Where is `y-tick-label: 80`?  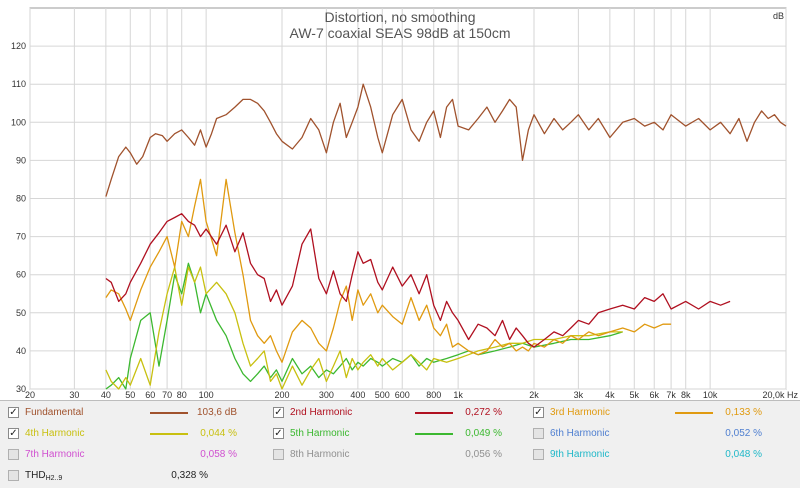 y-tick-label: 80 is located at coordinates (21, 199).